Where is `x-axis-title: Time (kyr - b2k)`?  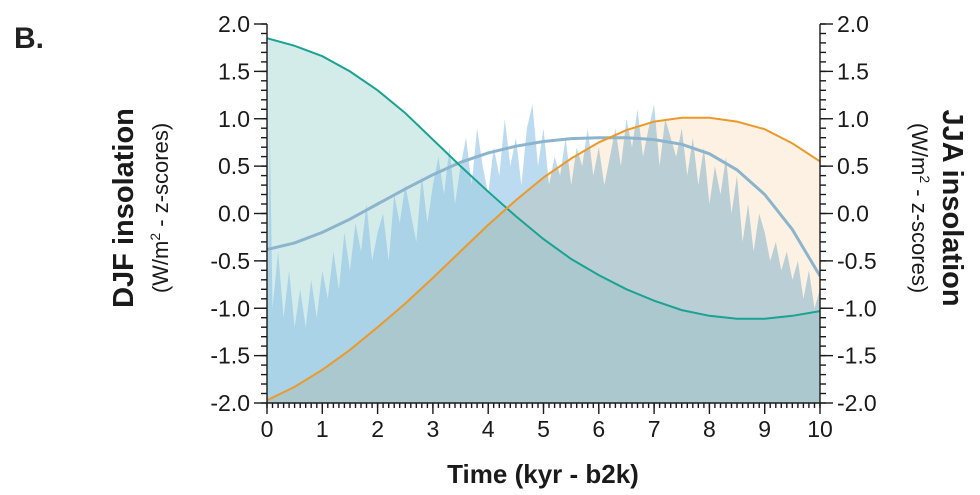
x-axis-title: Time (kyr - b2k) is located at coordinates (543, 474).